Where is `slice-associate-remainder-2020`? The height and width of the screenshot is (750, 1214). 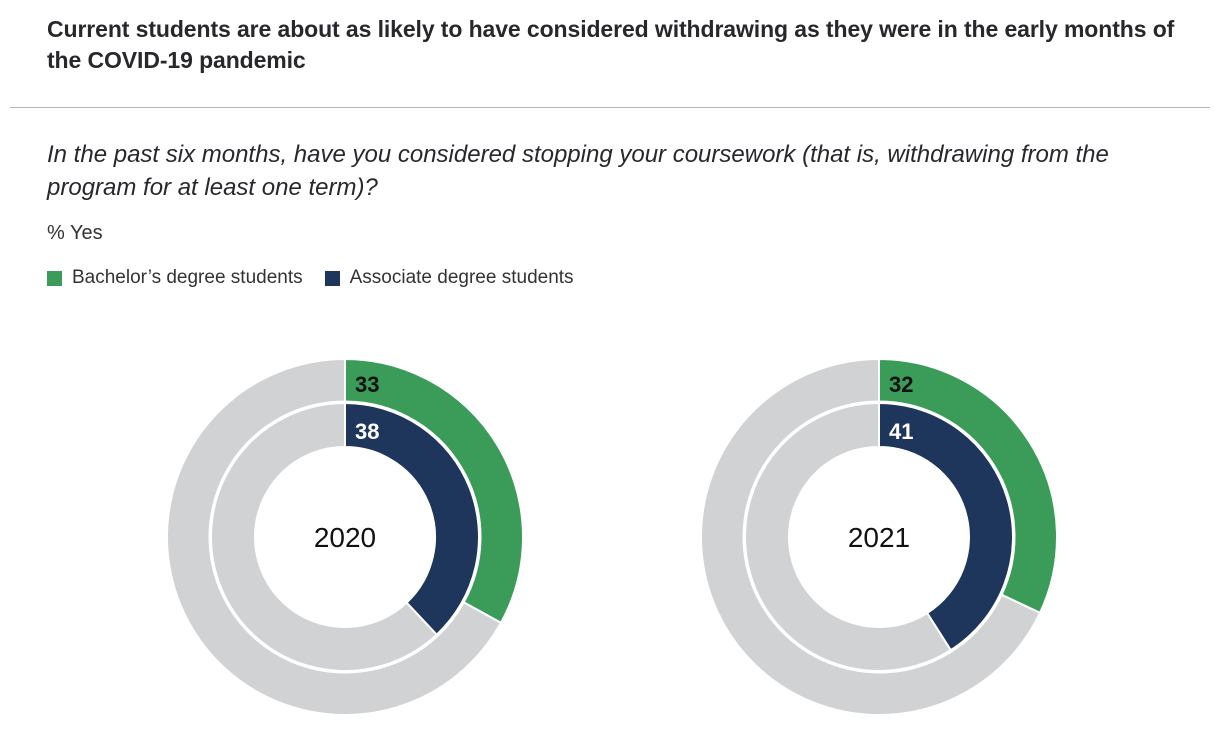 slice-associate-remainder-2020 is located at coordinates (324, 536).